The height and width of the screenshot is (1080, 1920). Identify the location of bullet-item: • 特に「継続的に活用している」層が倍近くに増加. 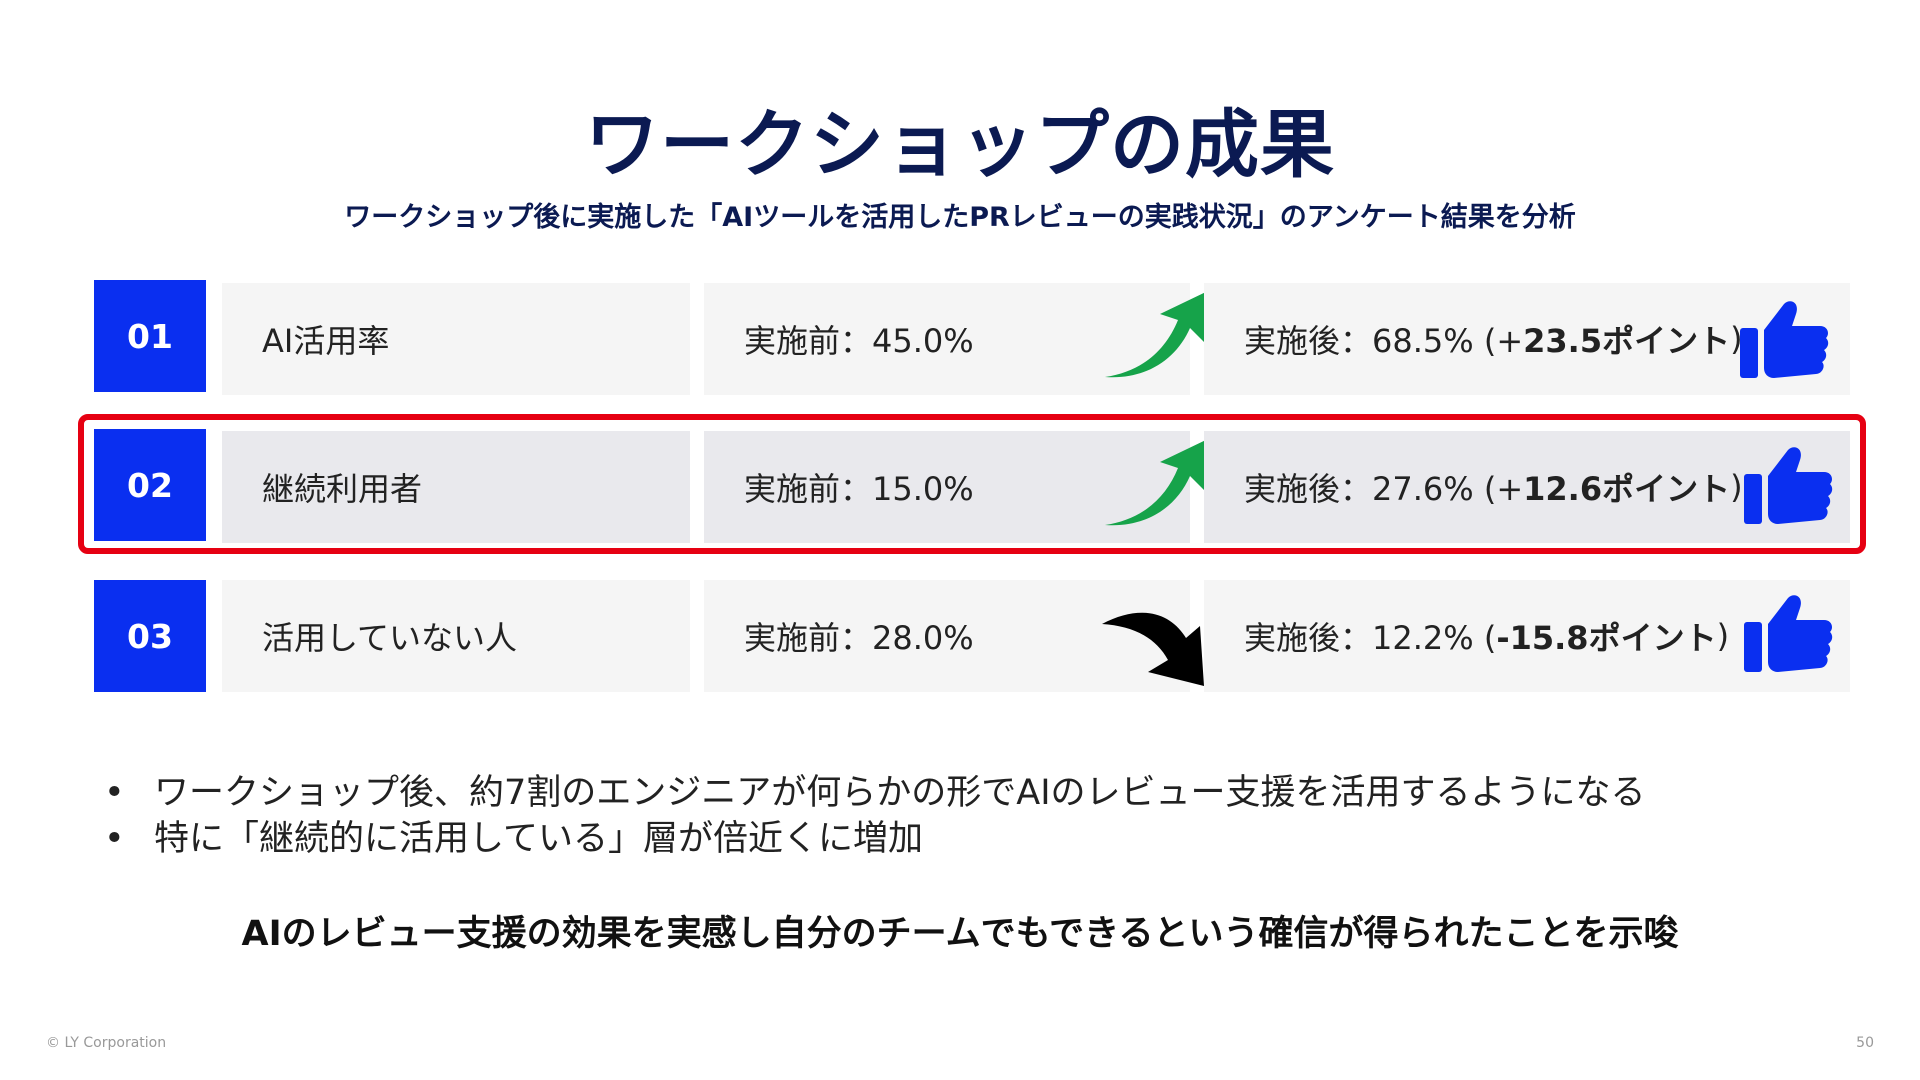
(875, 839).